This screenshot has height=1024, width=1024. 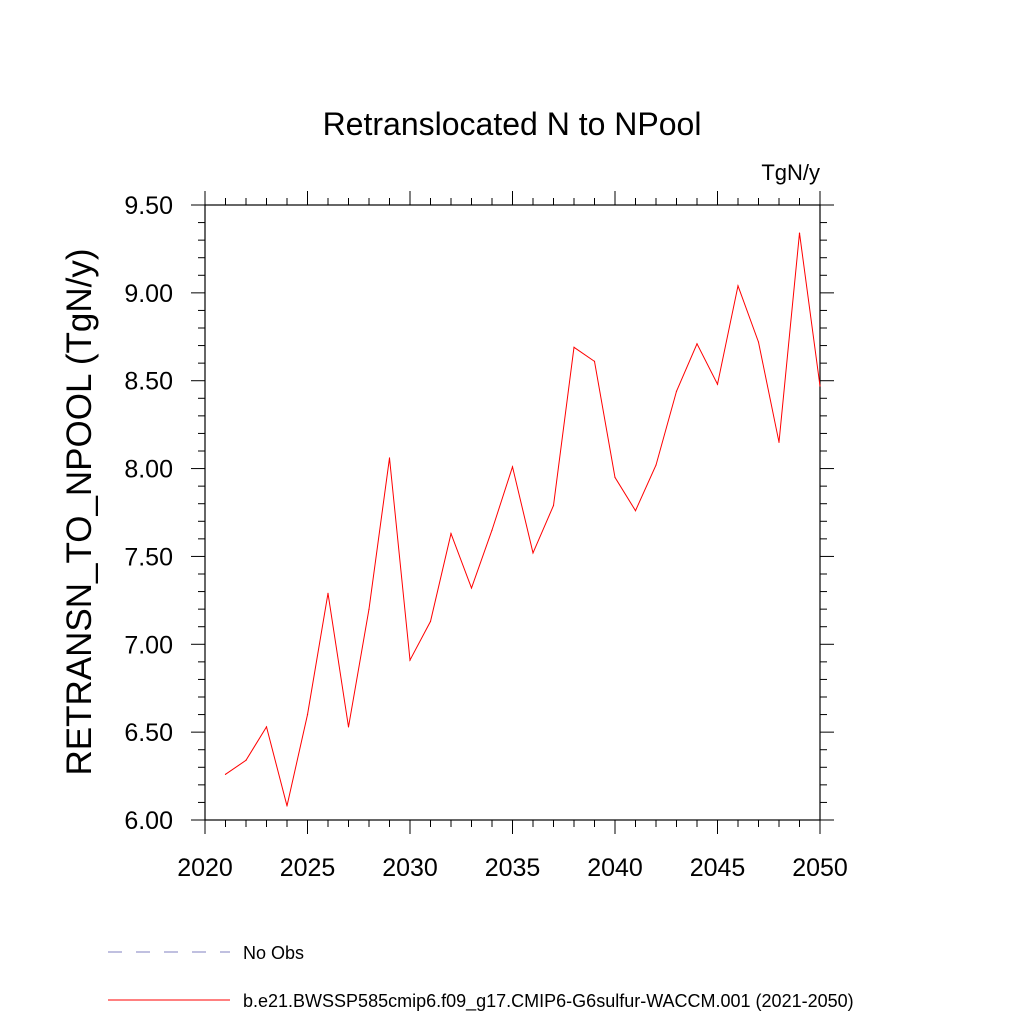 I want to click on x-tick-label: 2035, so click(x=513, y=868).